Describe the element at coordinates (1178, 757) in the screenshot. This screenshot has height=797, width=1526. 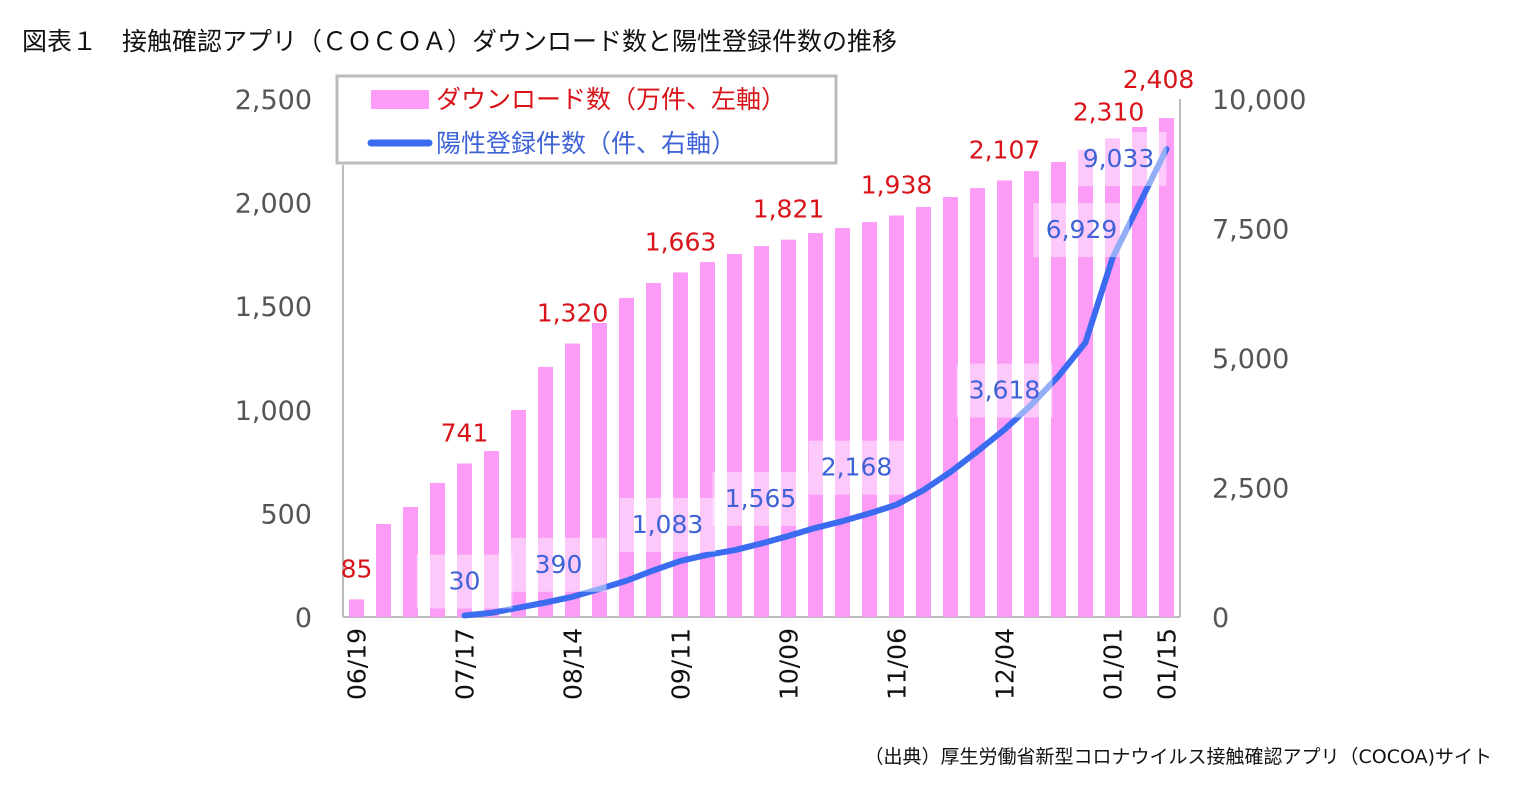
I see `source-note: （出典）厚生労働省新型コロナウイルス接触確認アプリ（COCOA)サイト` at that location.